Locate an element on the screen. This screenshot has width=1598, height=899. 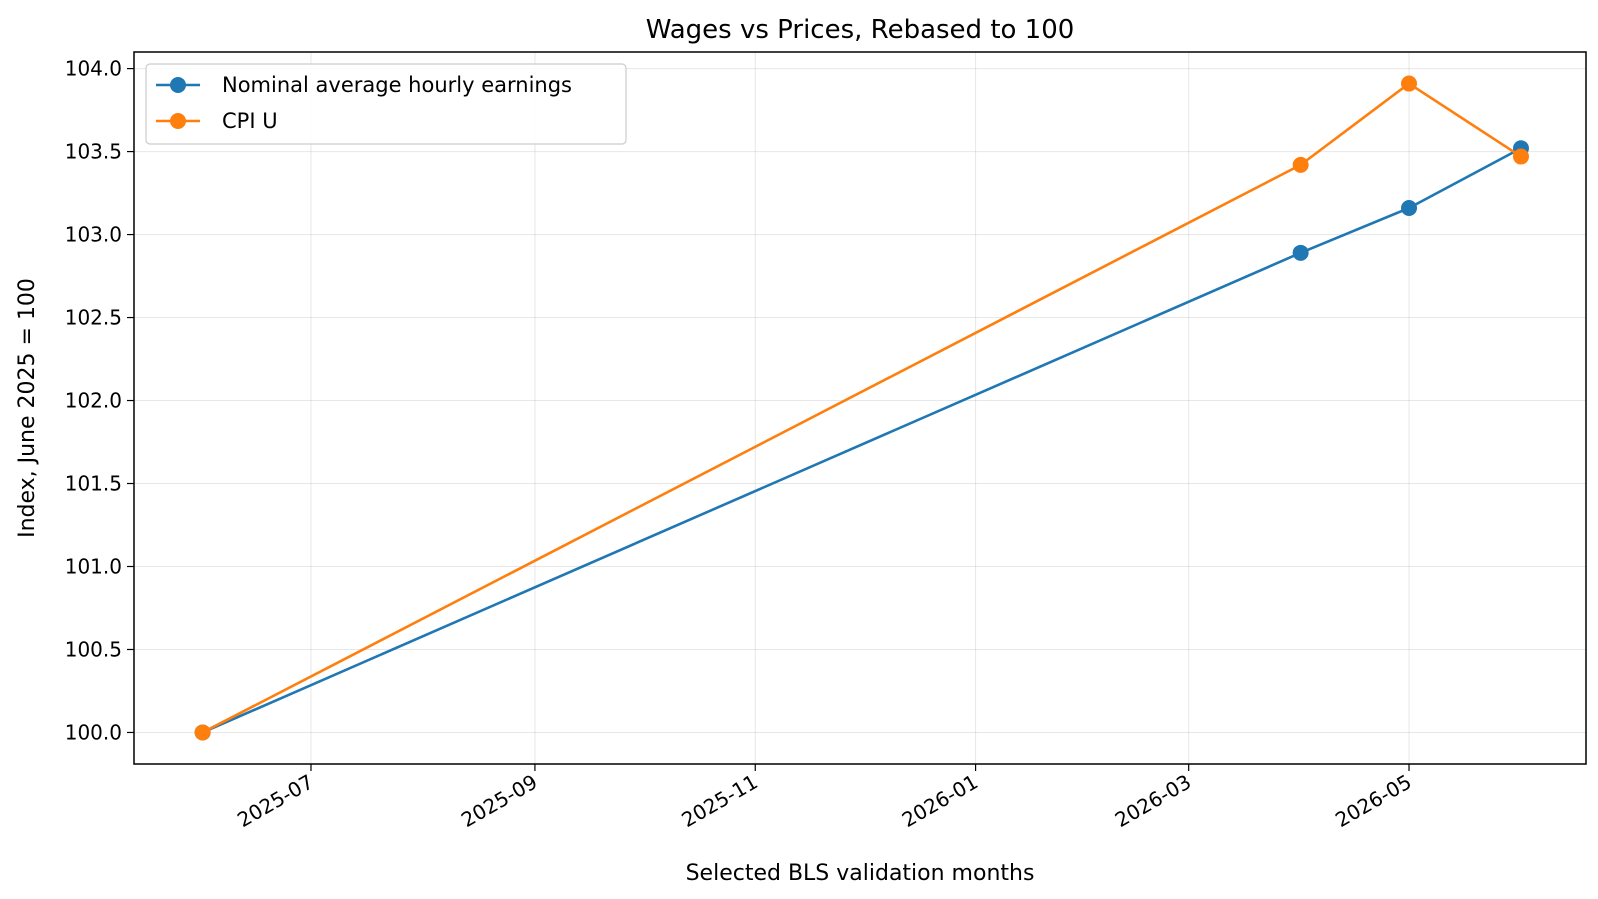
y-tick-label: 100.0 is located at coordinates (93, 732).